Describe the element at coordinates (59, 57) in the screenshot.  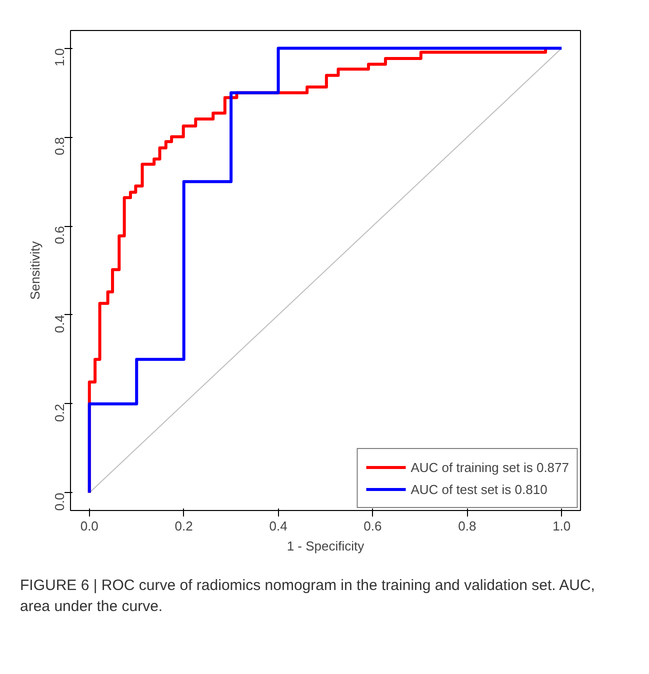
I see `y-tick-label: 1.0` at that location.